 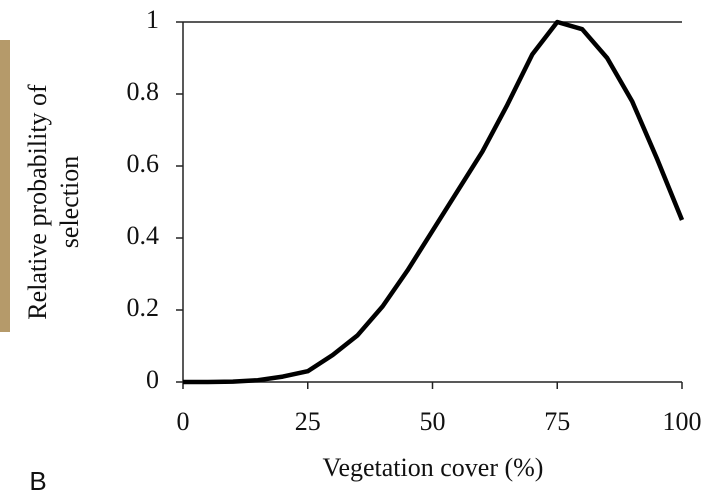 What do you see at coordinates (682, 421) in the screenshot?
I see `x-tick-label: 100` at bounding box center [682, 421].